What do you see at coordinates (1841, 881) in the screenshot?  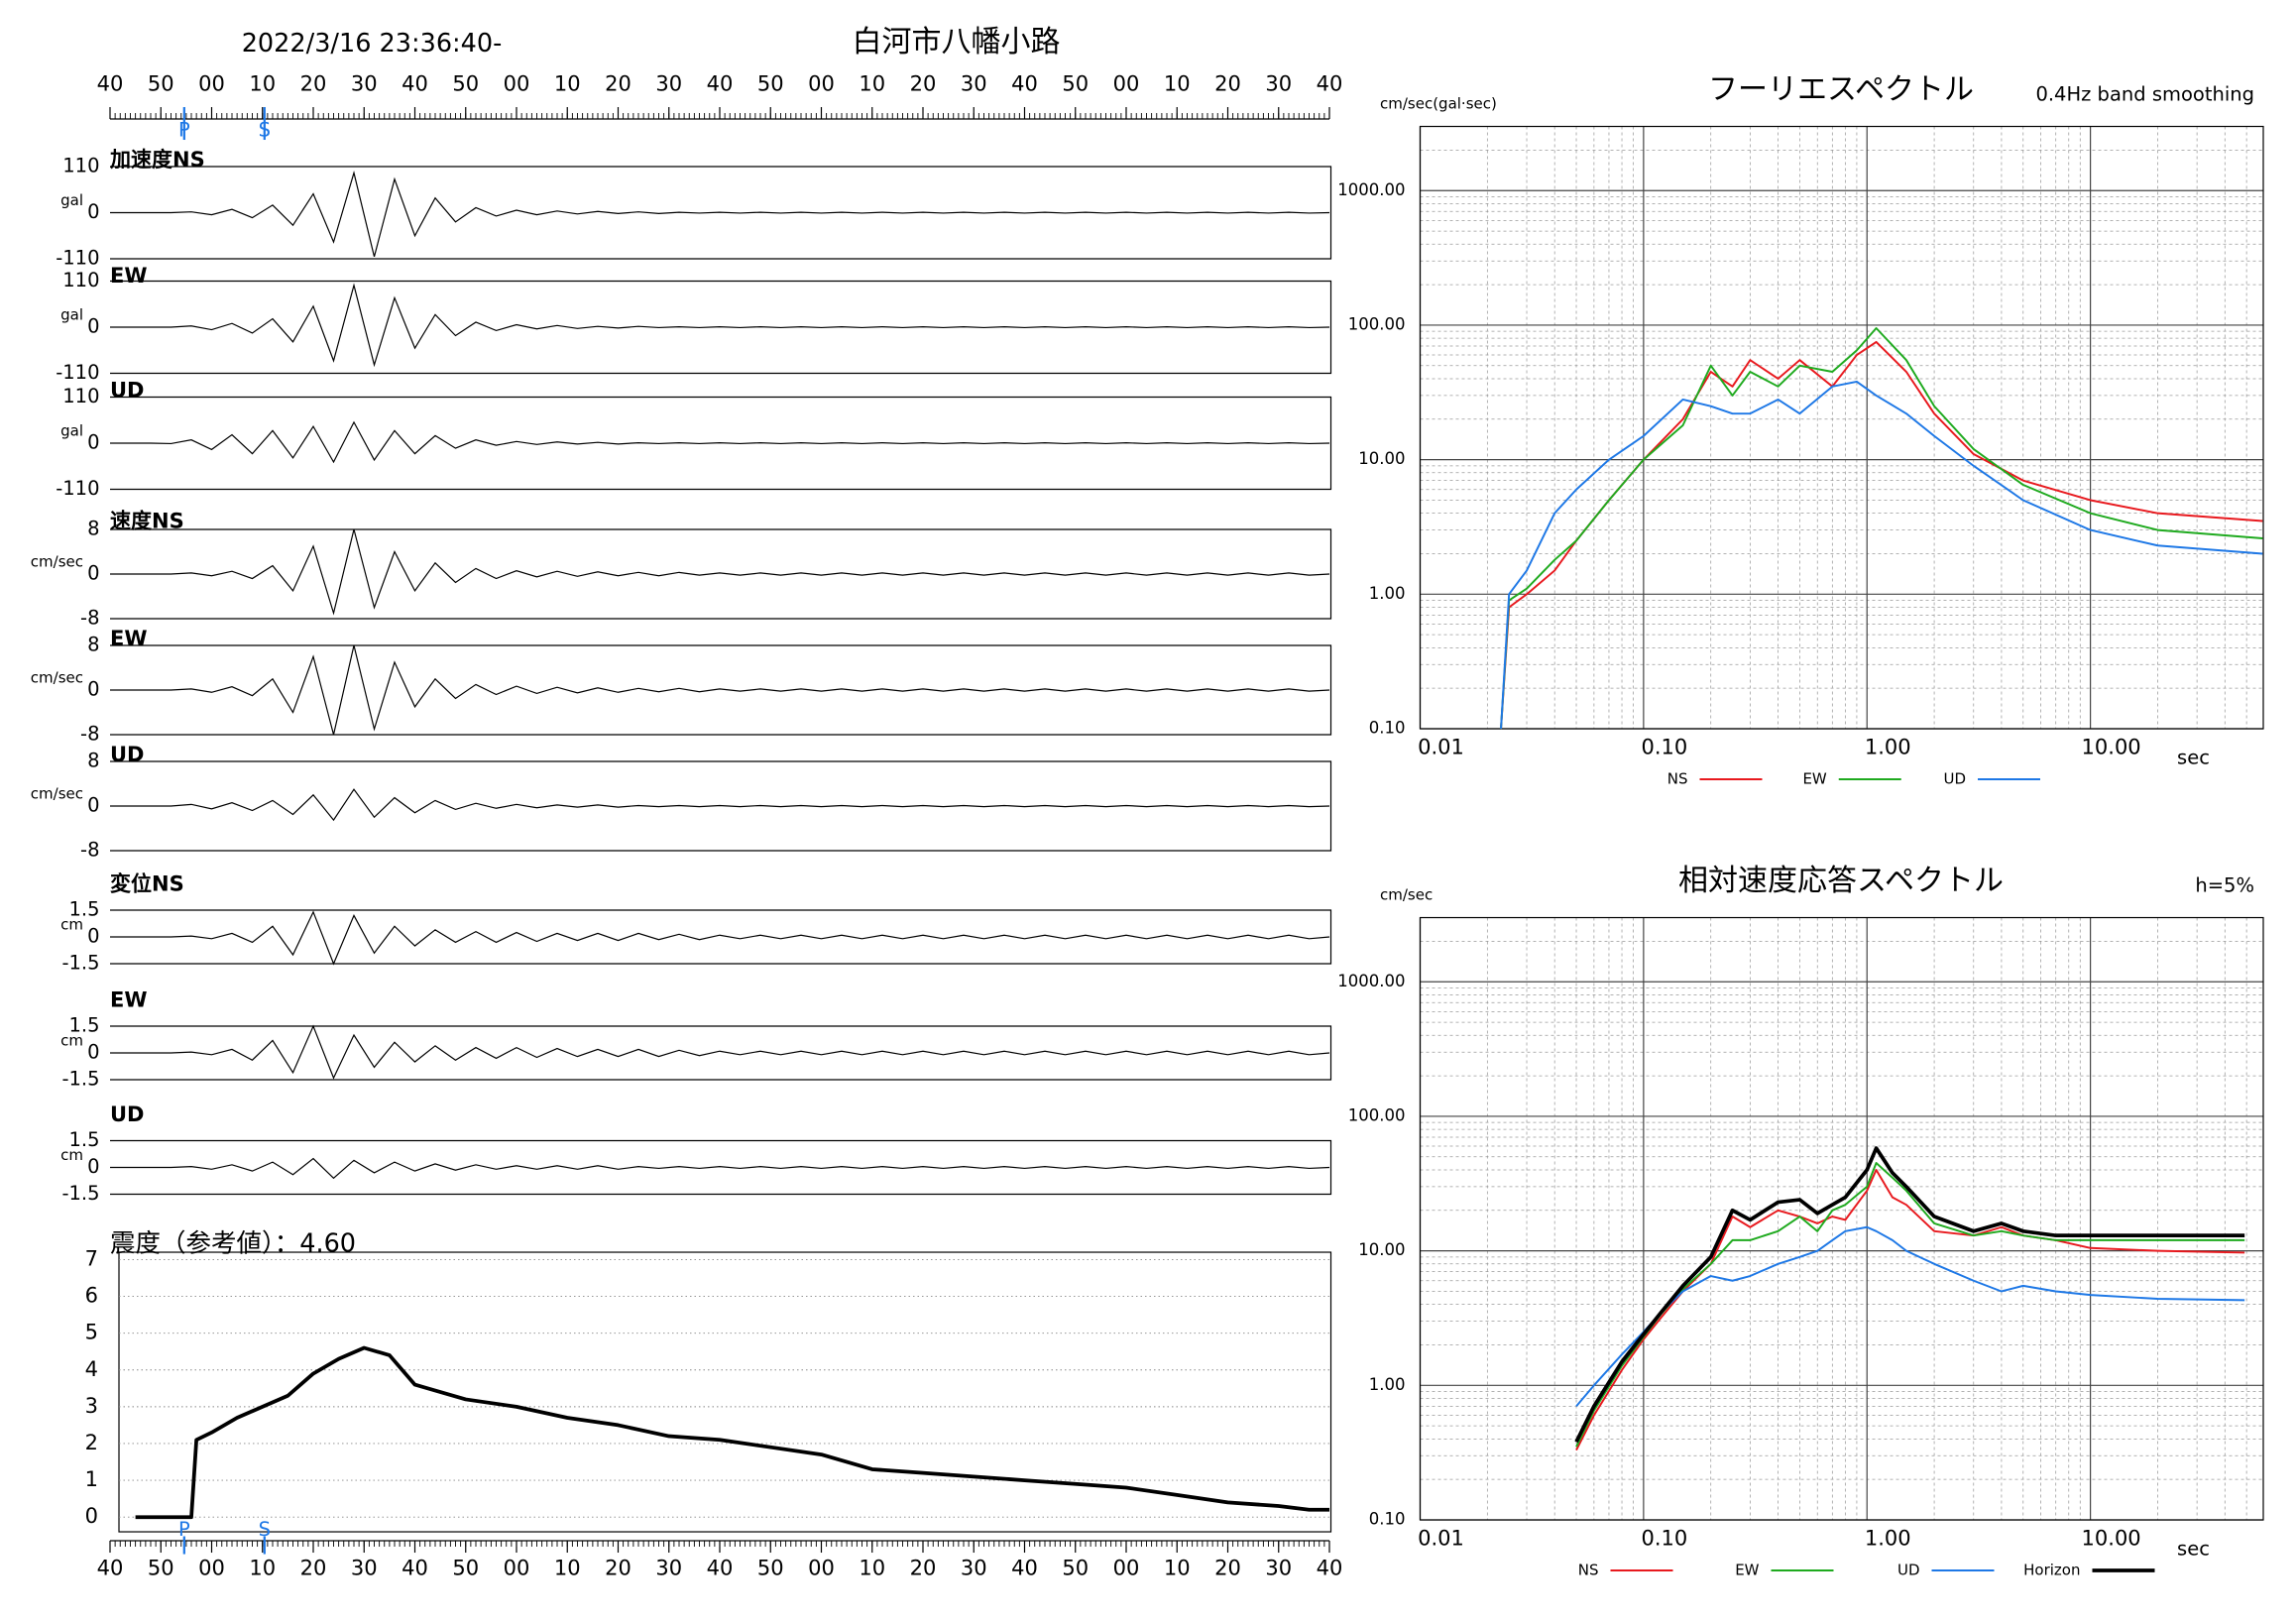 I see `chart-title: 相対速度応答スペクトル` at bounding box center [1841, 881].